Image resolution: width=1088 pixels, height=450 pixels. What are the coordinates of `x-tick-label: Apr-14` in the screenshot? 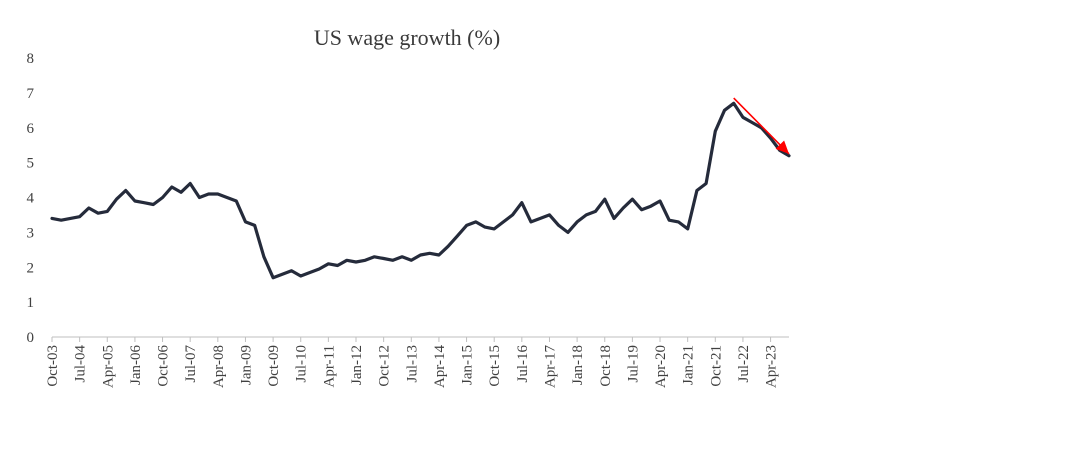 It's located at (440, 367).